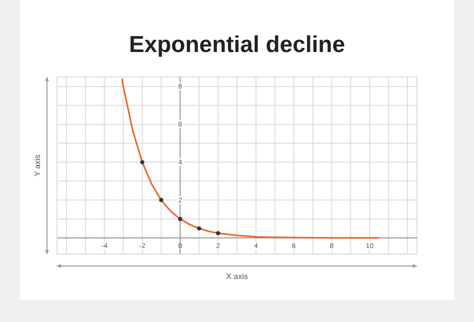 Image resolution: width=474 pixels, height=322 pixels. Describe the element at coordinates (237, 276) in the screenshot. I see `x-axis-title: X axis` at that location.